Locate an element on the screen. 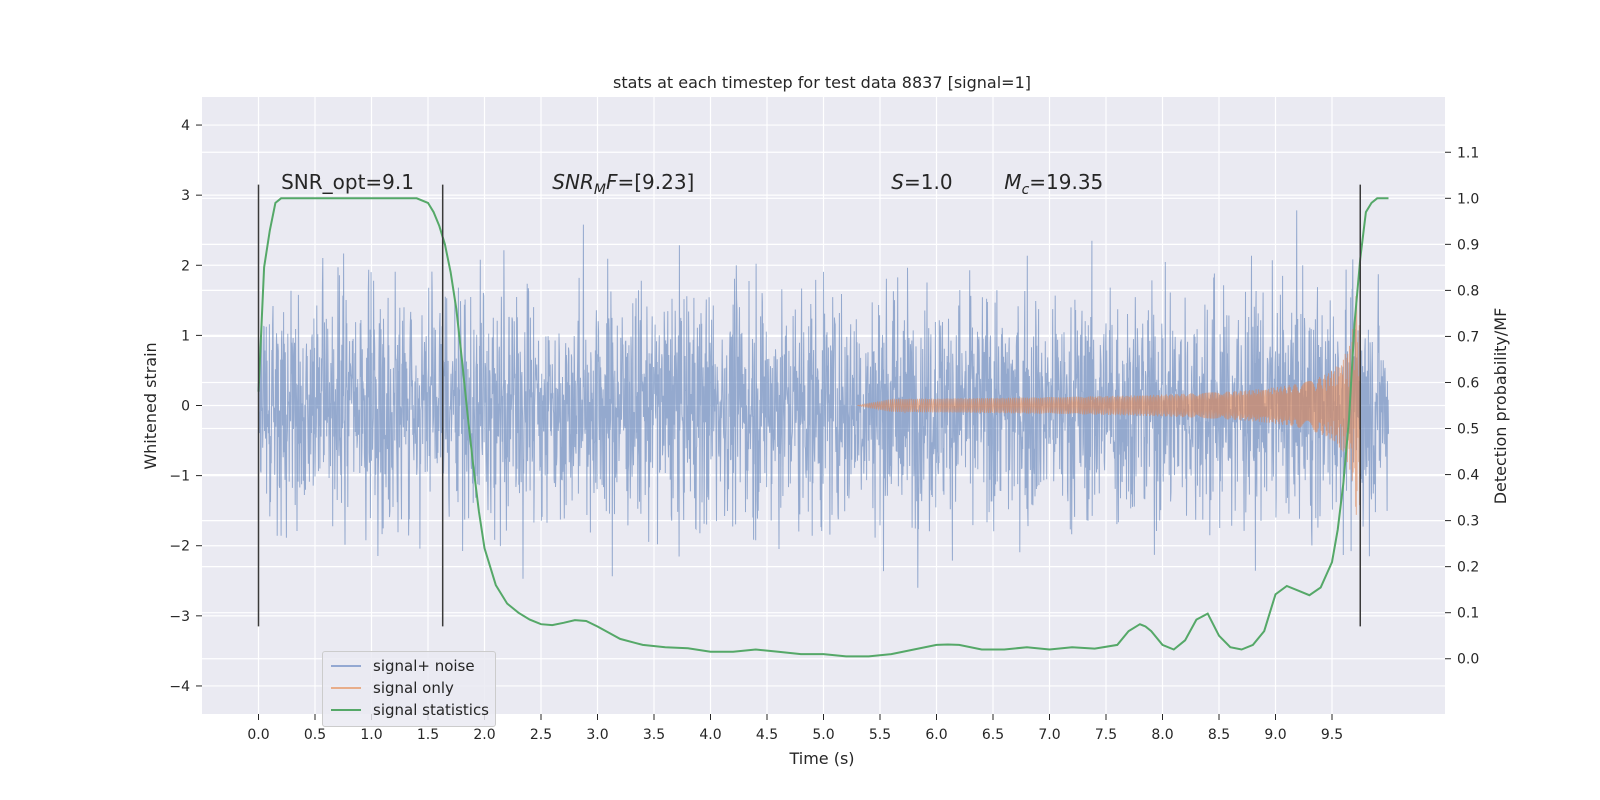 This screenshot has height=800, width=1600. signal-only-series is located at coordinates (1109, 411).